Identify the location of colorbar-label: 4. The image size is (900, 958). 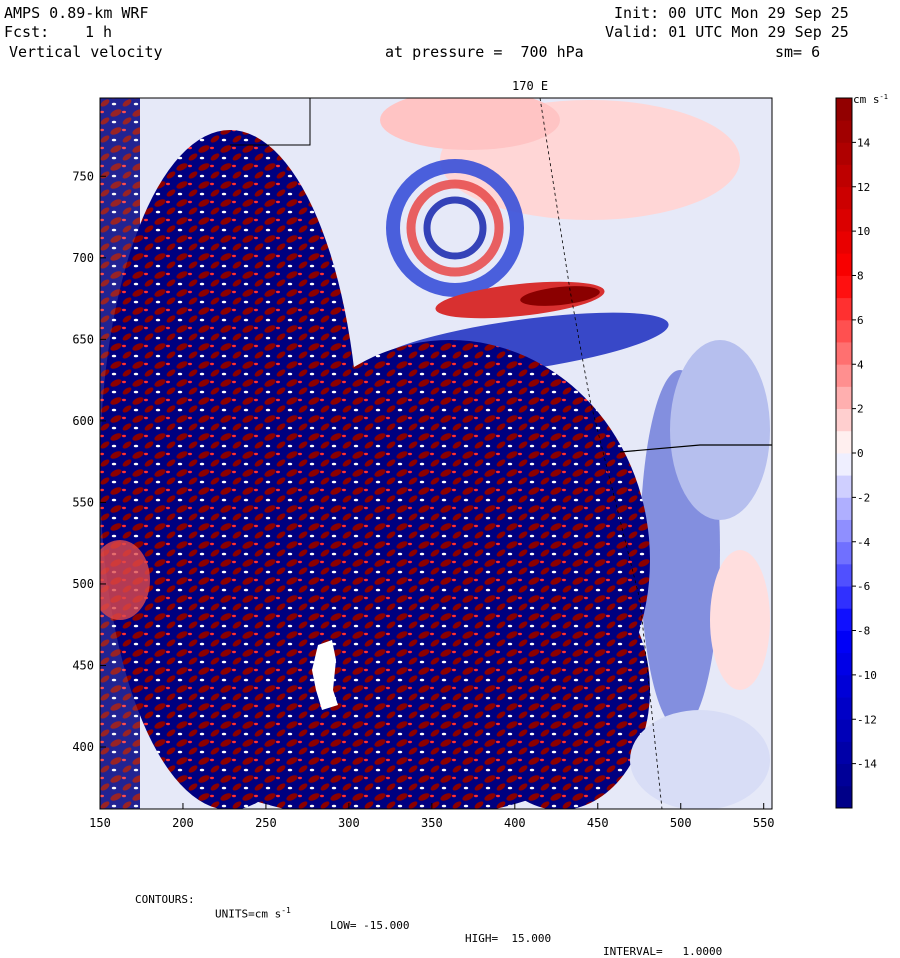
(860, 364).